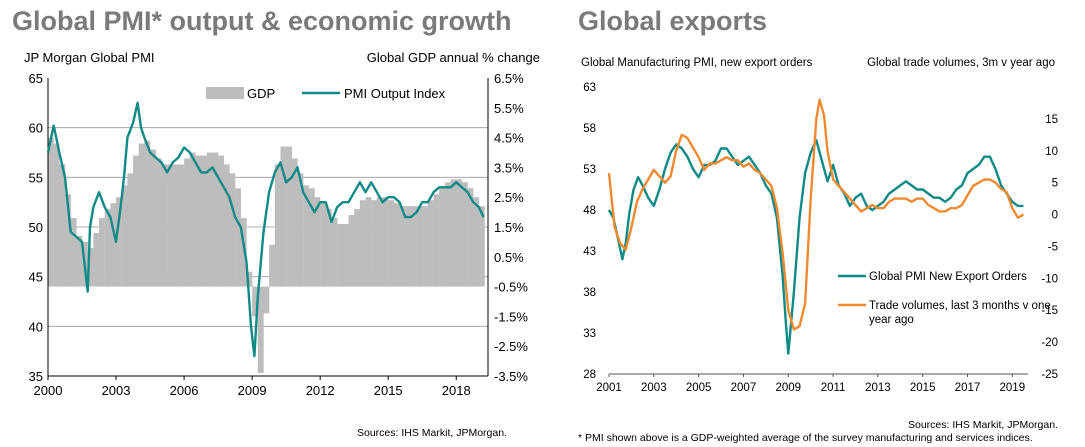 The image size is (1085, 447). I want to click on y-tick-label-right: -1.5%, so click(511, 316).